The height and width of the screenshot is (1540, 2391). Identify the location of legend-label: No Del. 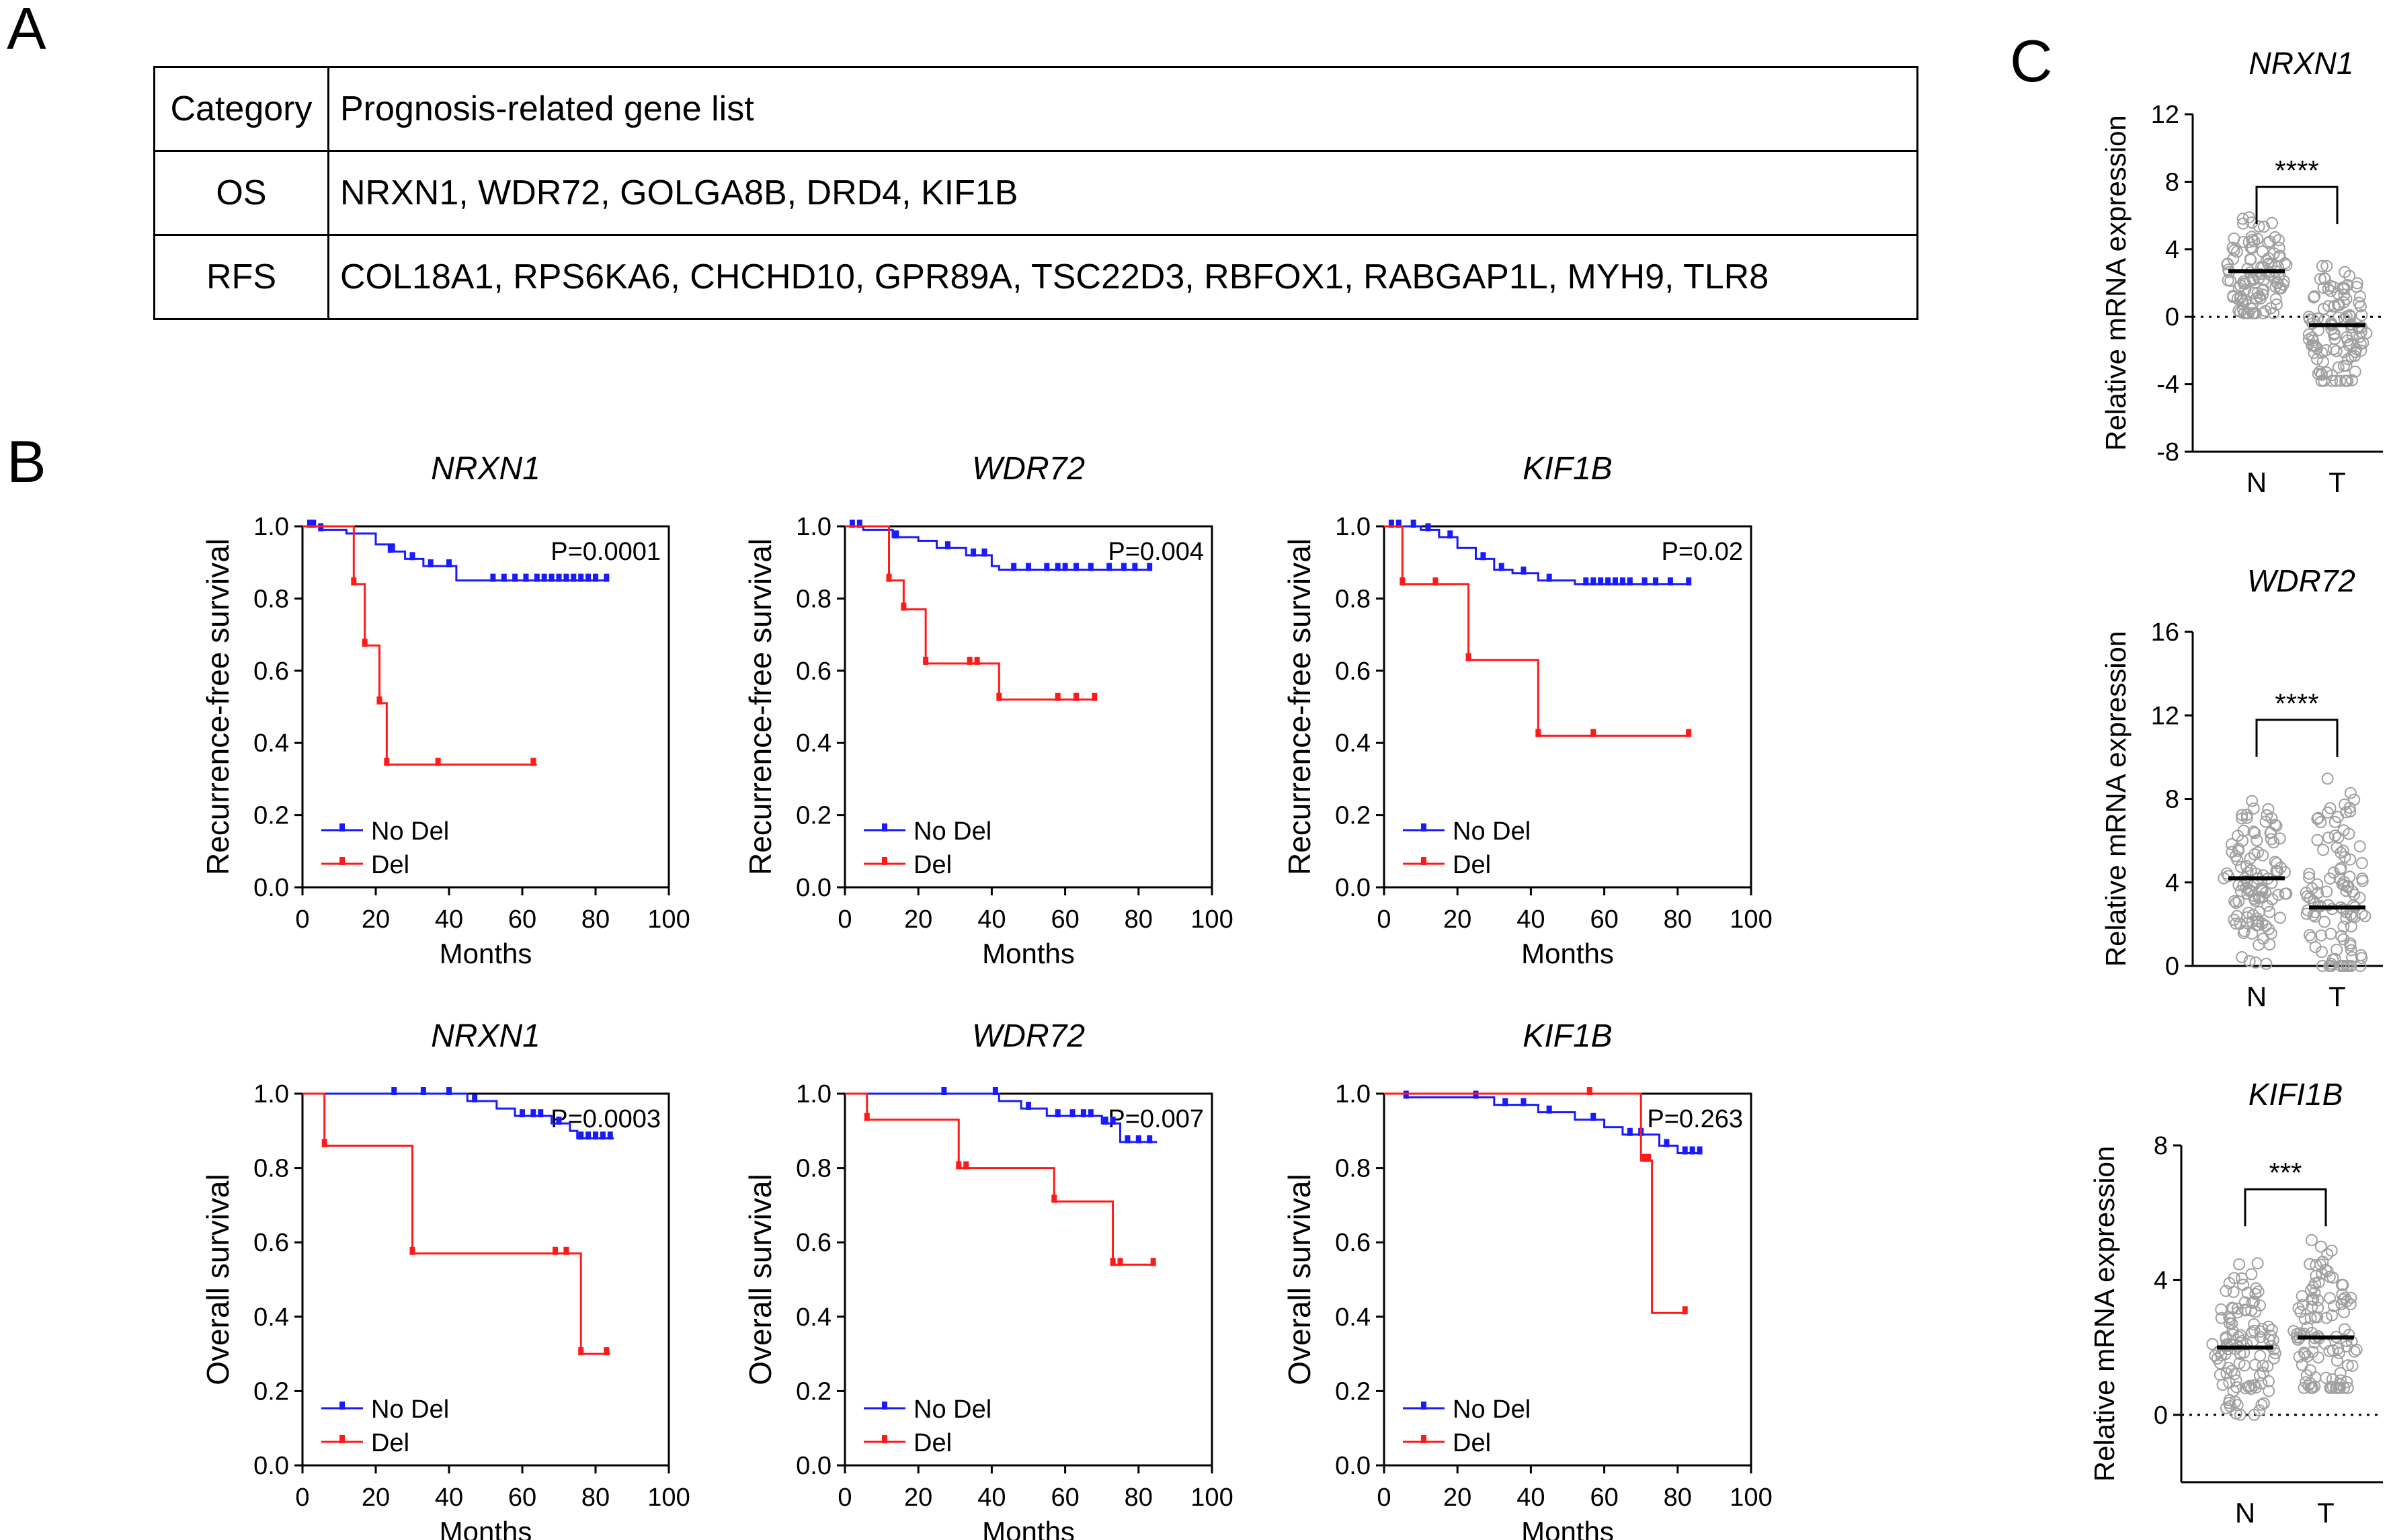
(410, 1410).